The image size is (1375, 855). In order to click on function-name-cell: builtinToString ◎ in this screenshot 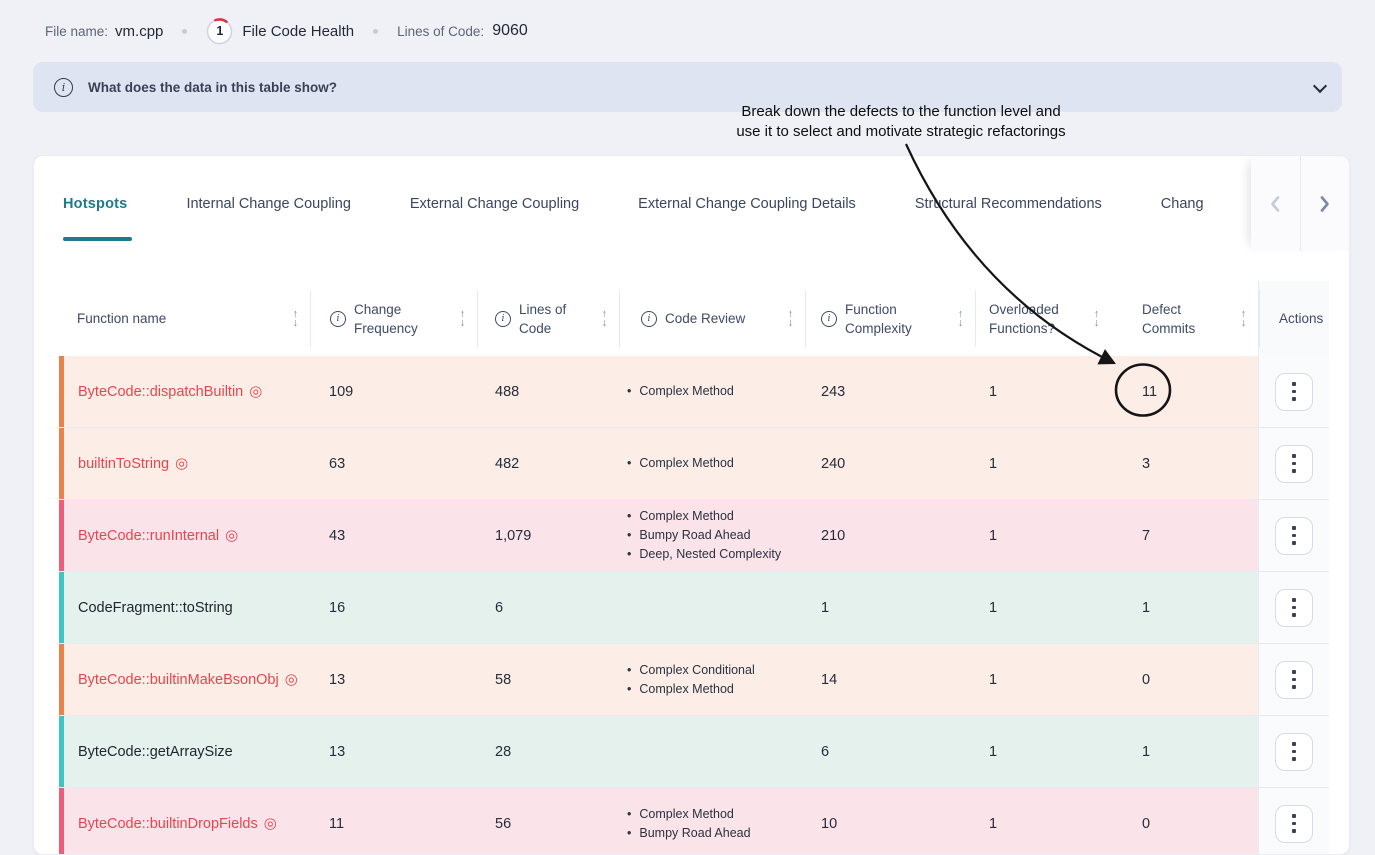, I will do `click(184, 463)`.